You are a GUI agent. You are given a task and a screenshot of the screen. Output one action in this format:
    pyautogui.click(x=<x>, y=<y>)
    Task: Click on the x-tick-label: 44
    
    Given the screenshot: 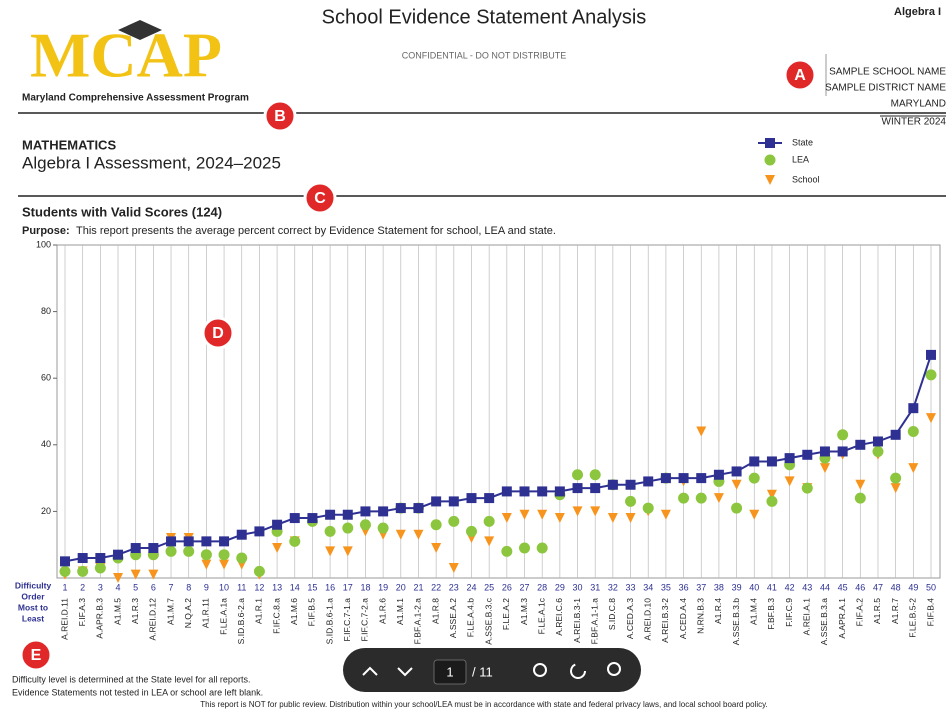 What is the action you would take?
    pyautogui.click(x=825, y=587)
    